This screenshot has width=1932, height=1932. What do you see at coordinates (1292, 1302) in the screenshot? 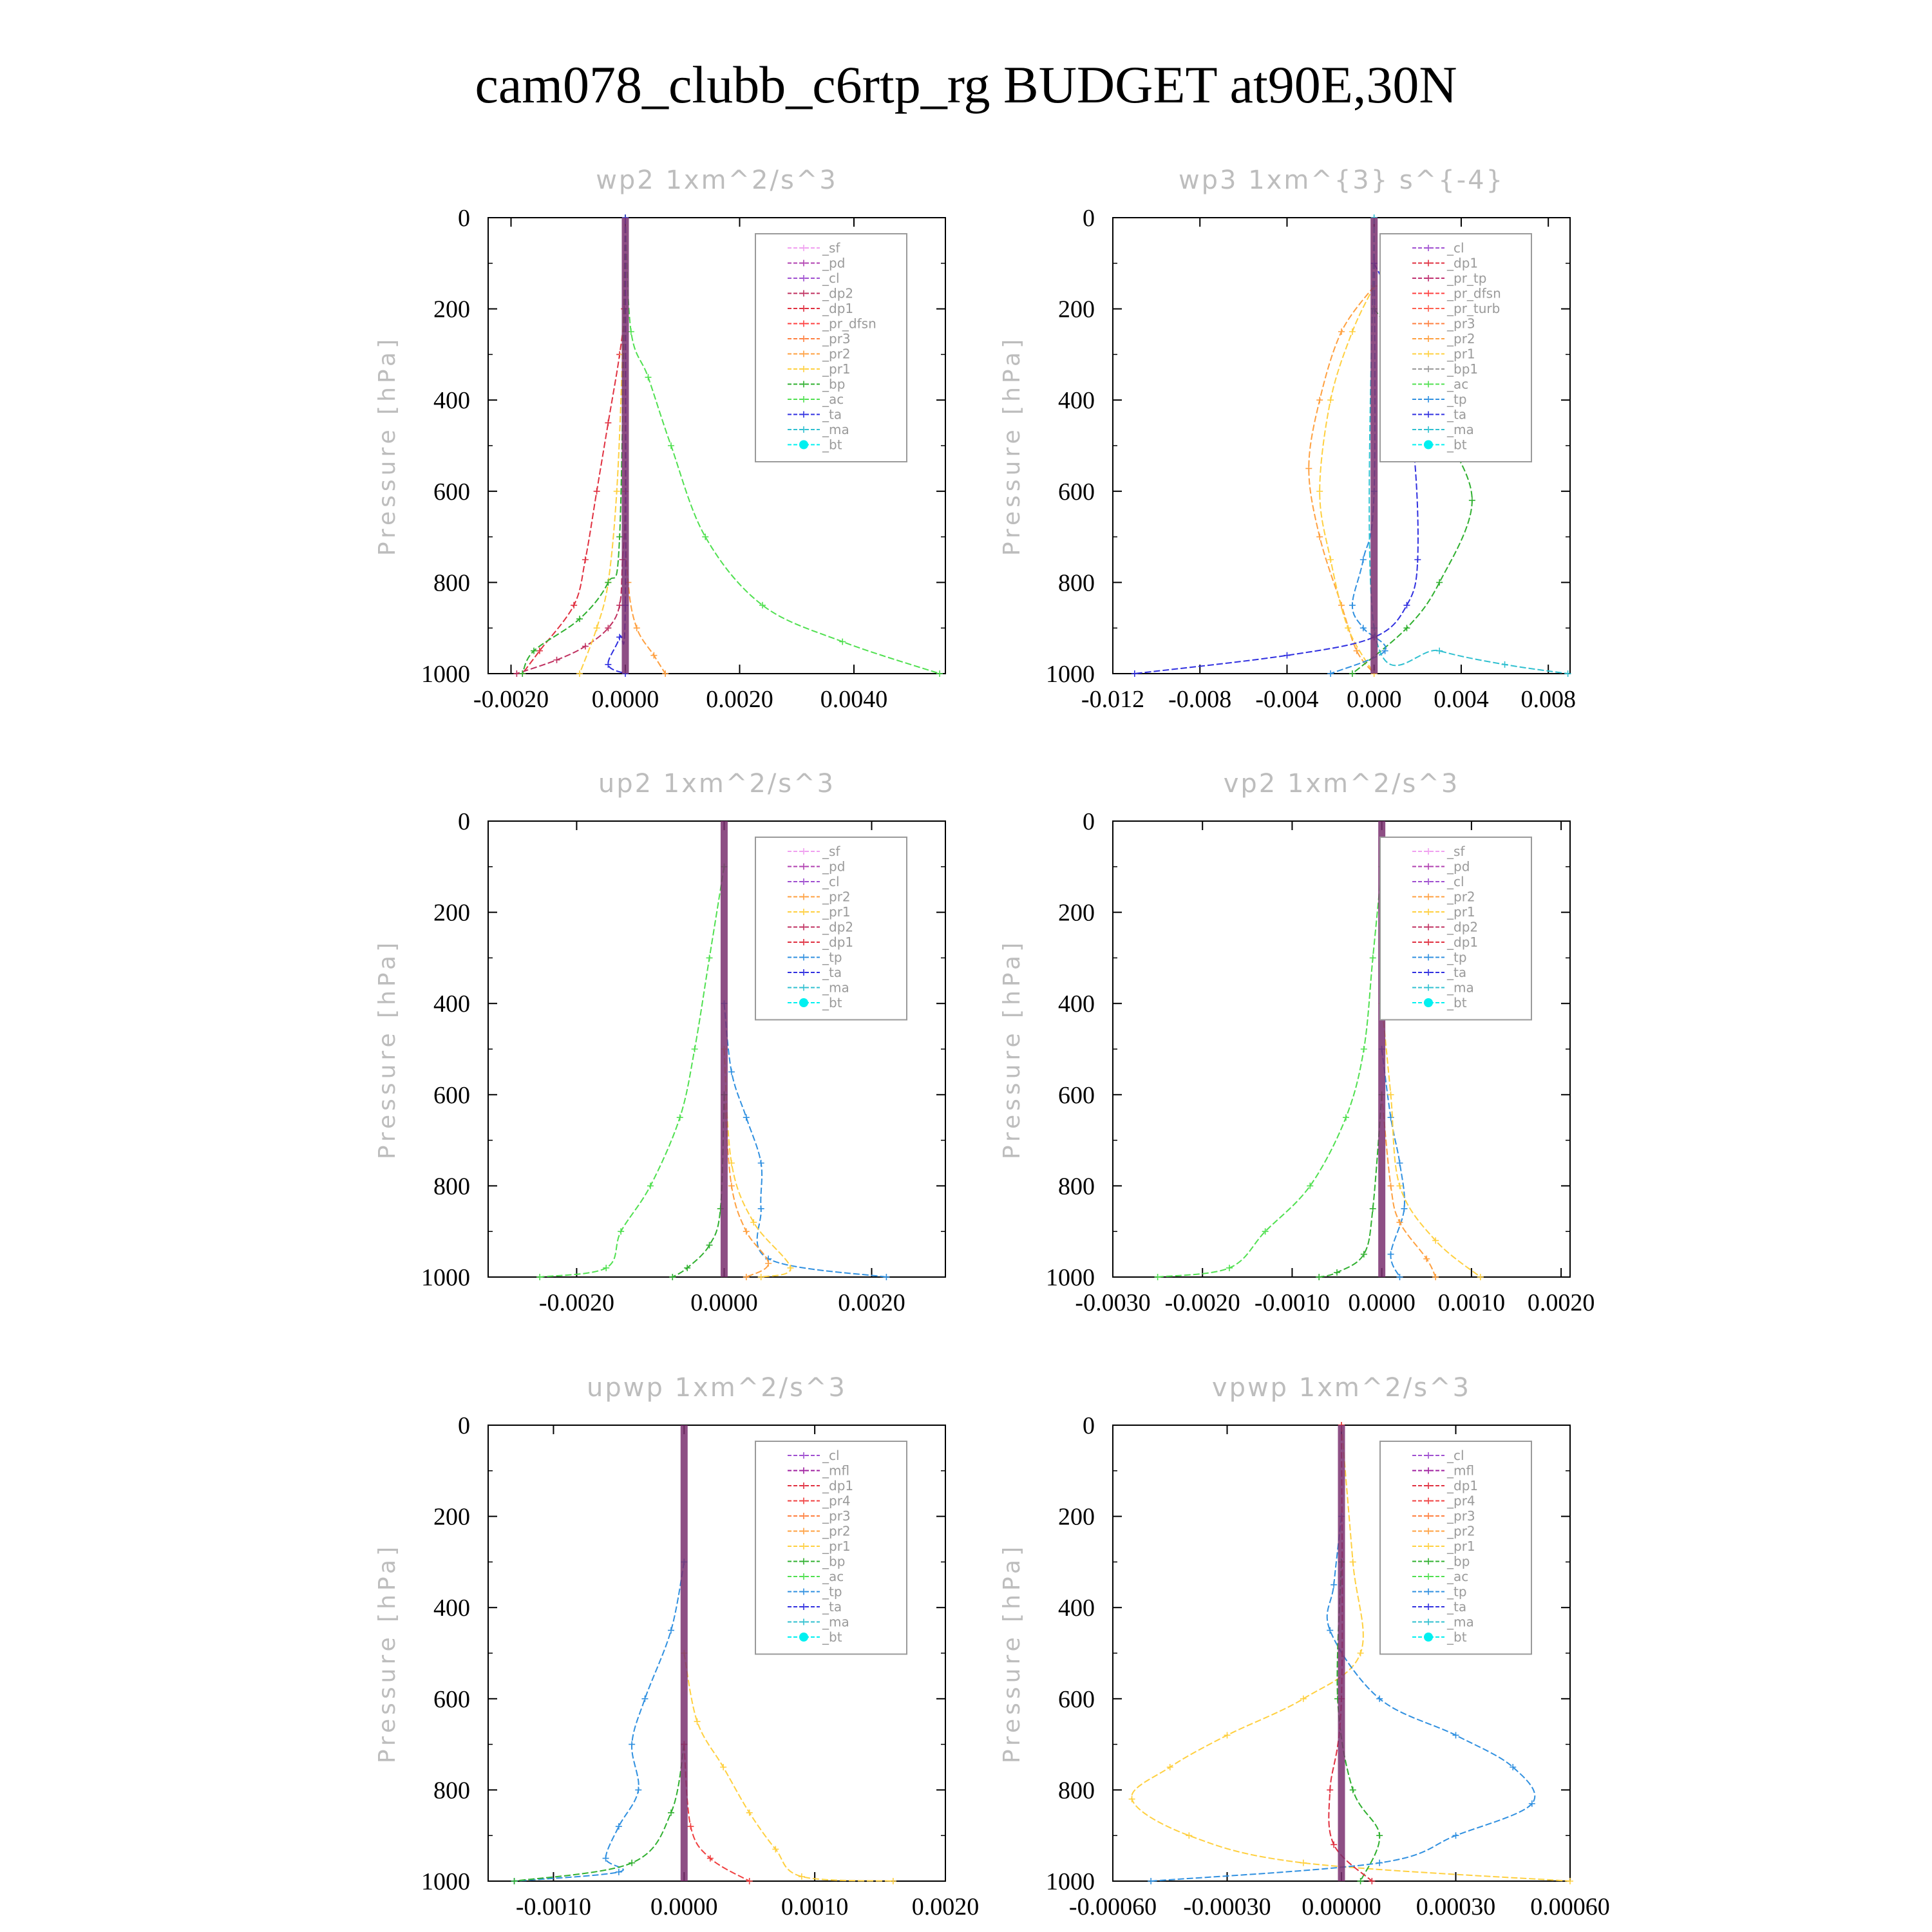
I see `x-tick-label: -0.0010` at bounding box center [1292, 1302].